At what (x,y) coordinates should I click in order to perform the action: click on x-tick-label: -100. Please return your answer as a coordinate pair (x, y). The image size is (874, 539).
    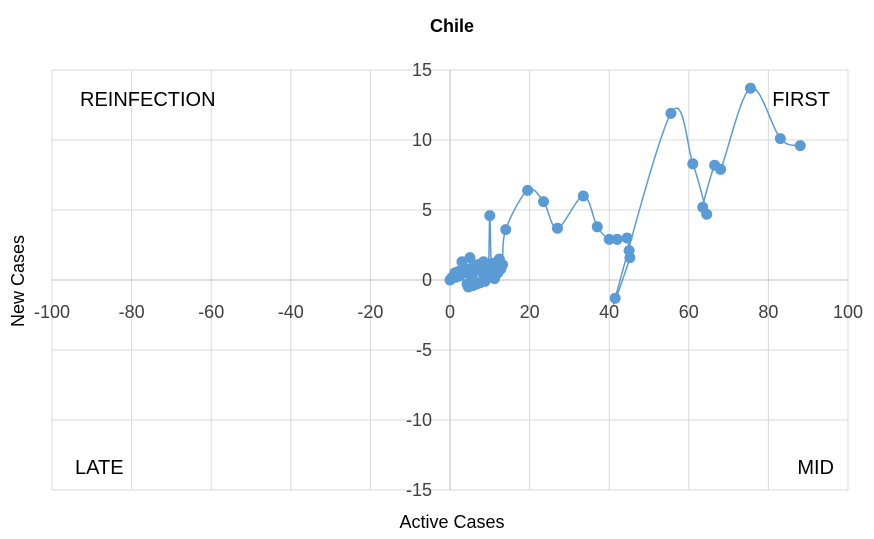
    Looking at the image, I should click on (52, 312).